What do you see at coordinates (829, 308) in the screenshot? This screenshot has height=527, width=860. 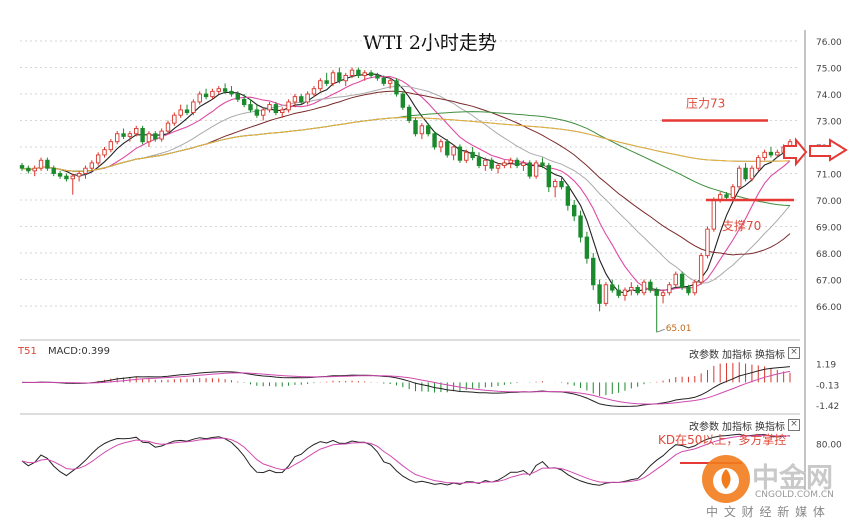 I see `price-tick-label: 66.00` at bounding box center [829, 308].